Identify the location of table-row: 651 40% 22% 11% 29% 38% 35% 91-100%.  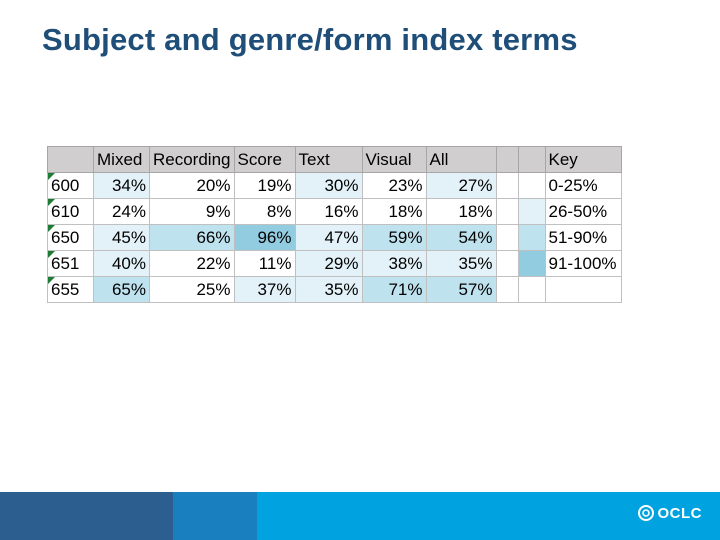
(334, 263).